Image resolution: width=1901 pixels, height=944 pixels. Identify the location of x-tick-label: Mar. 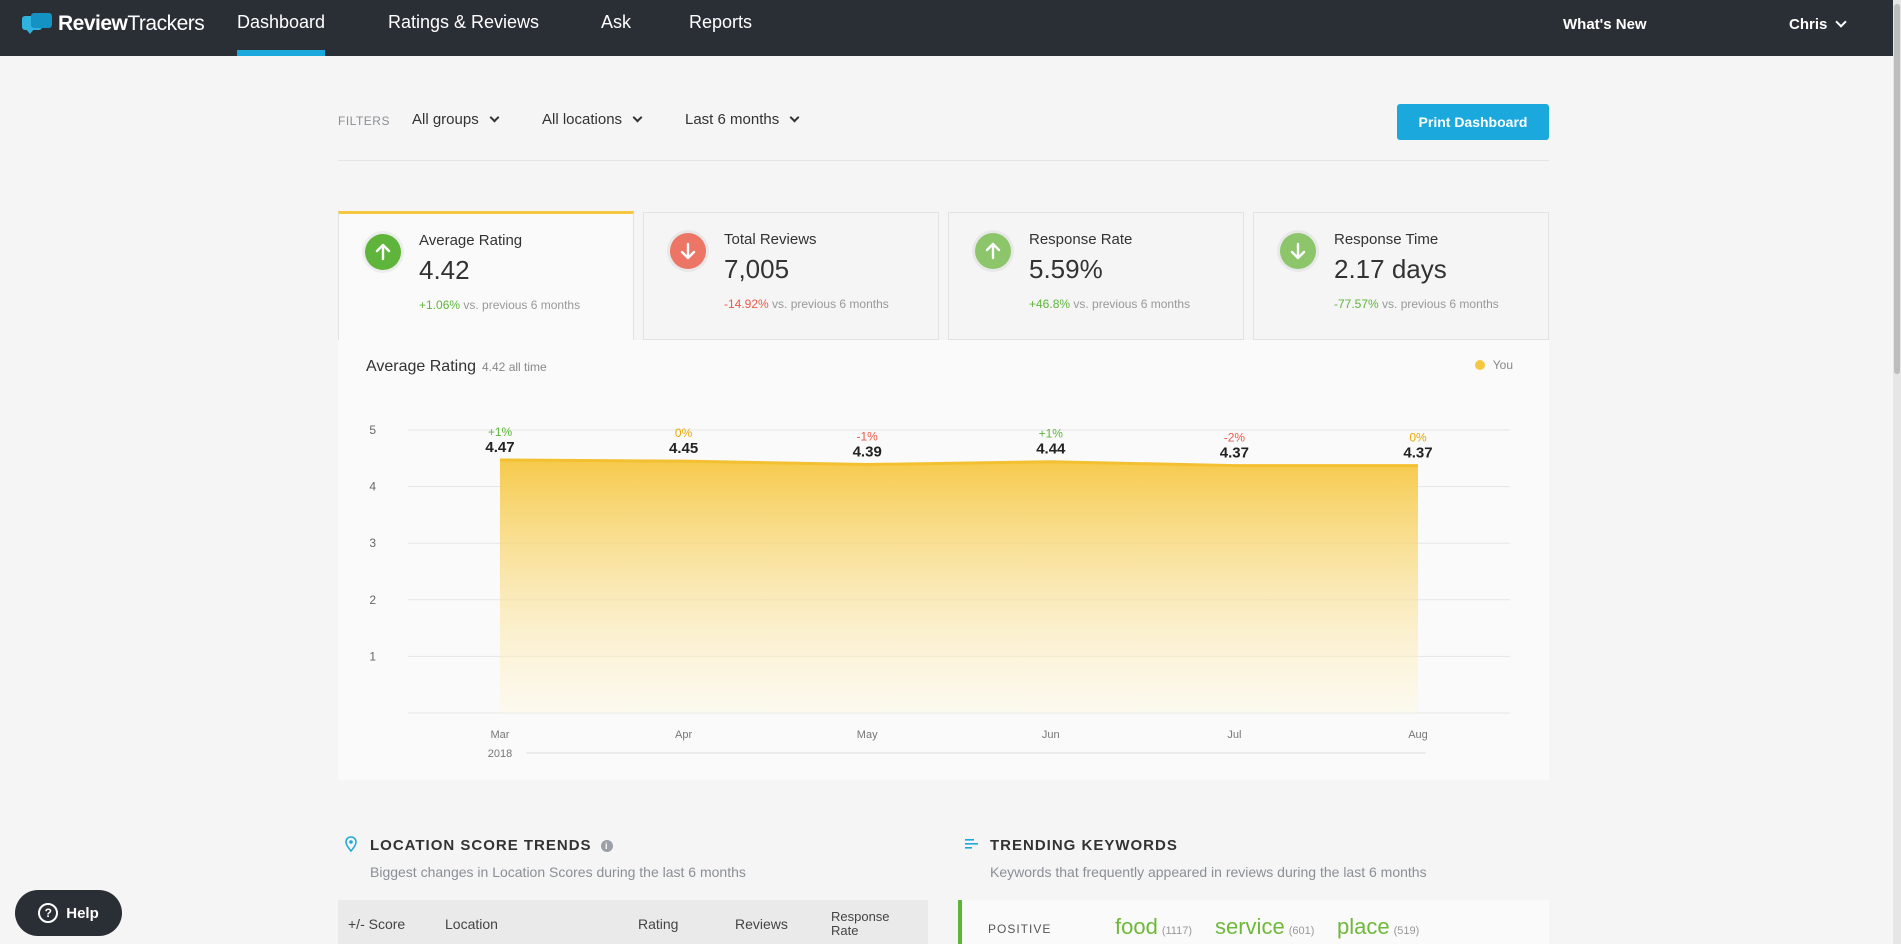
(500, 735).